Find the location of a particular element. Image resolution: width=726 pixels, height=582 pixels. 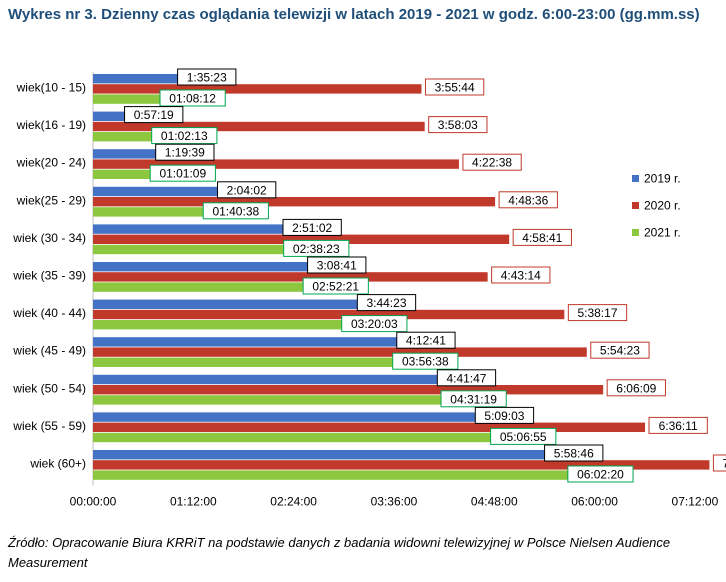

chart-legend: 2019 r. 2020 r. 2021 r. is located at coordinates (656, 206).